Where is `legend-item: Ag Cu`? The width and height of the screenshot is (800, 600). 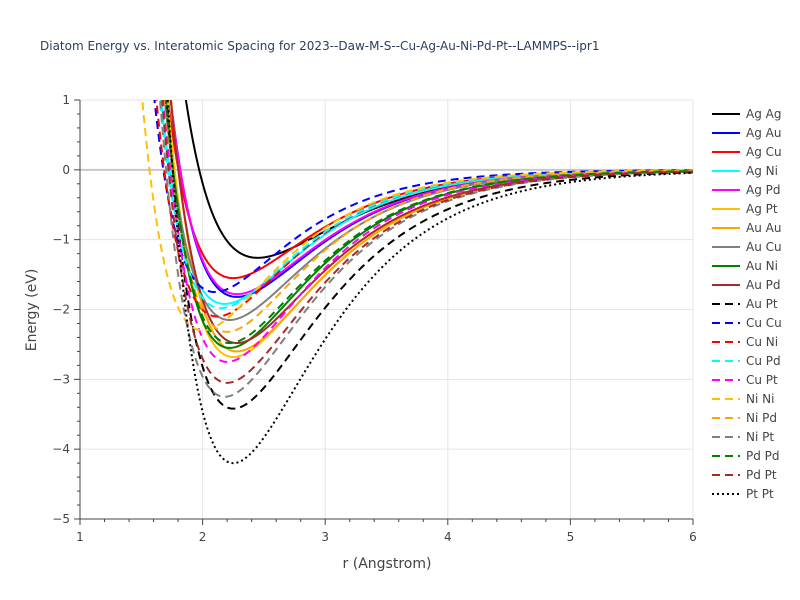
legend-item: Ag Cu is located at coordinates (747, 152).